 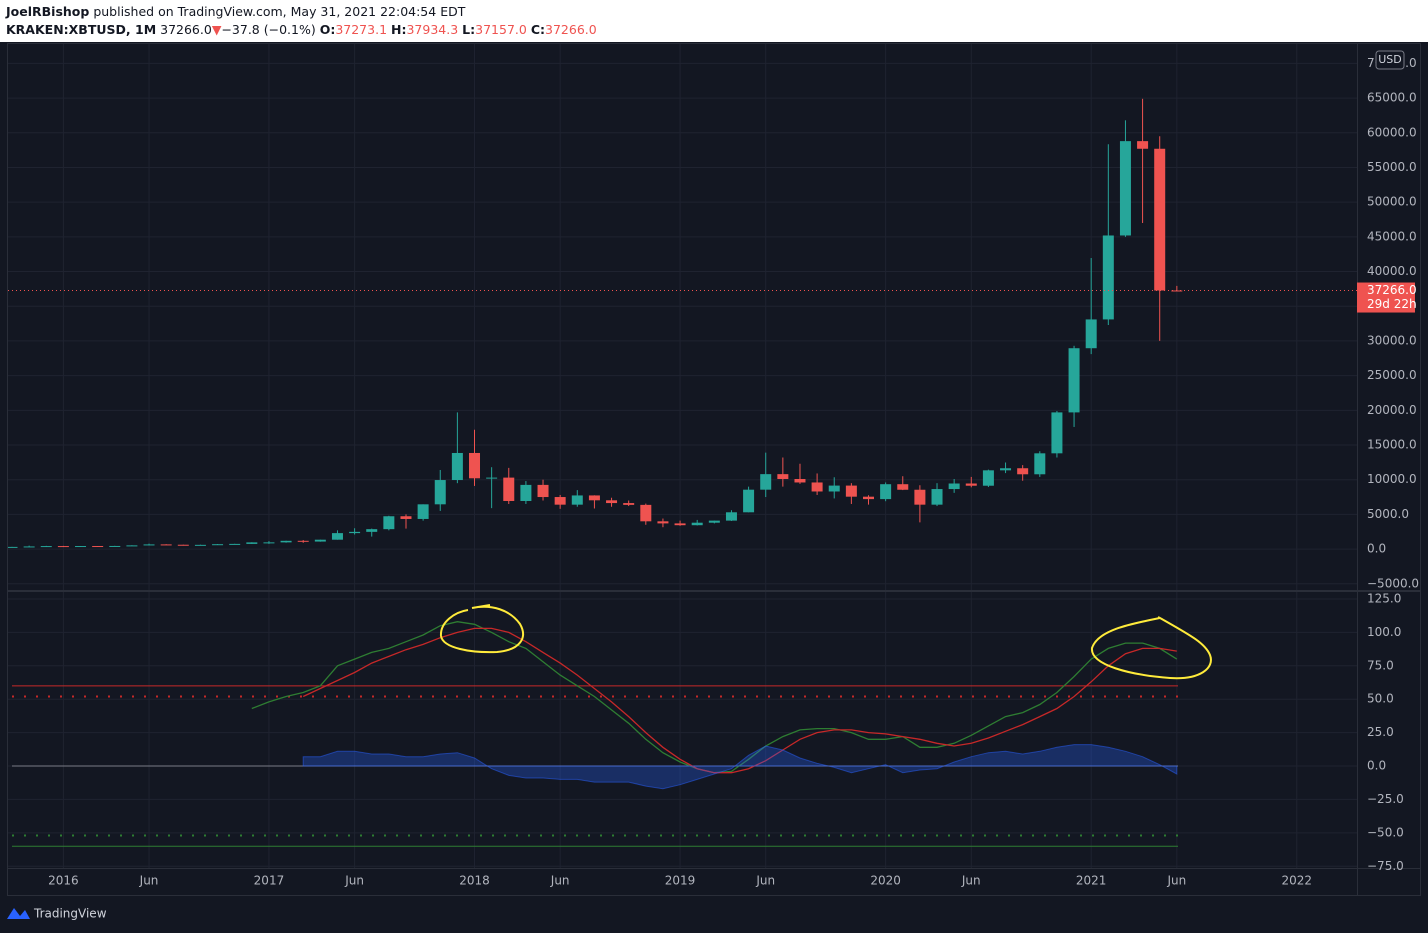 I want to click on x-tick-label: 2021, so click(x=1091, y=881).